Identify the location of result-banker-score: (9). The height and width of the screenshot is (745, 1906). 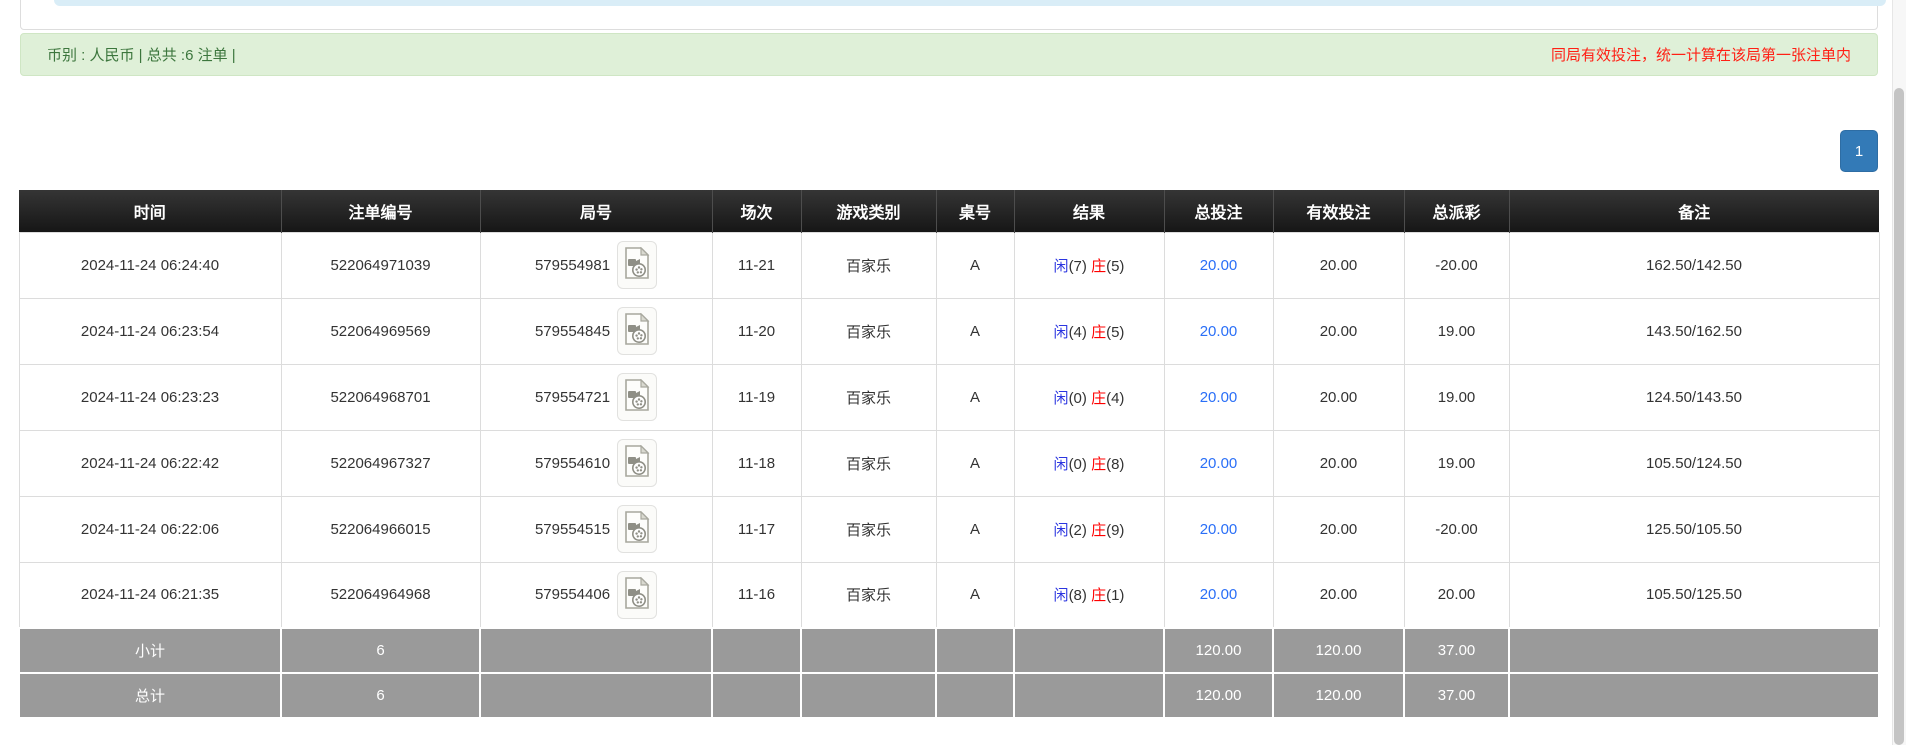
(1115, 530).